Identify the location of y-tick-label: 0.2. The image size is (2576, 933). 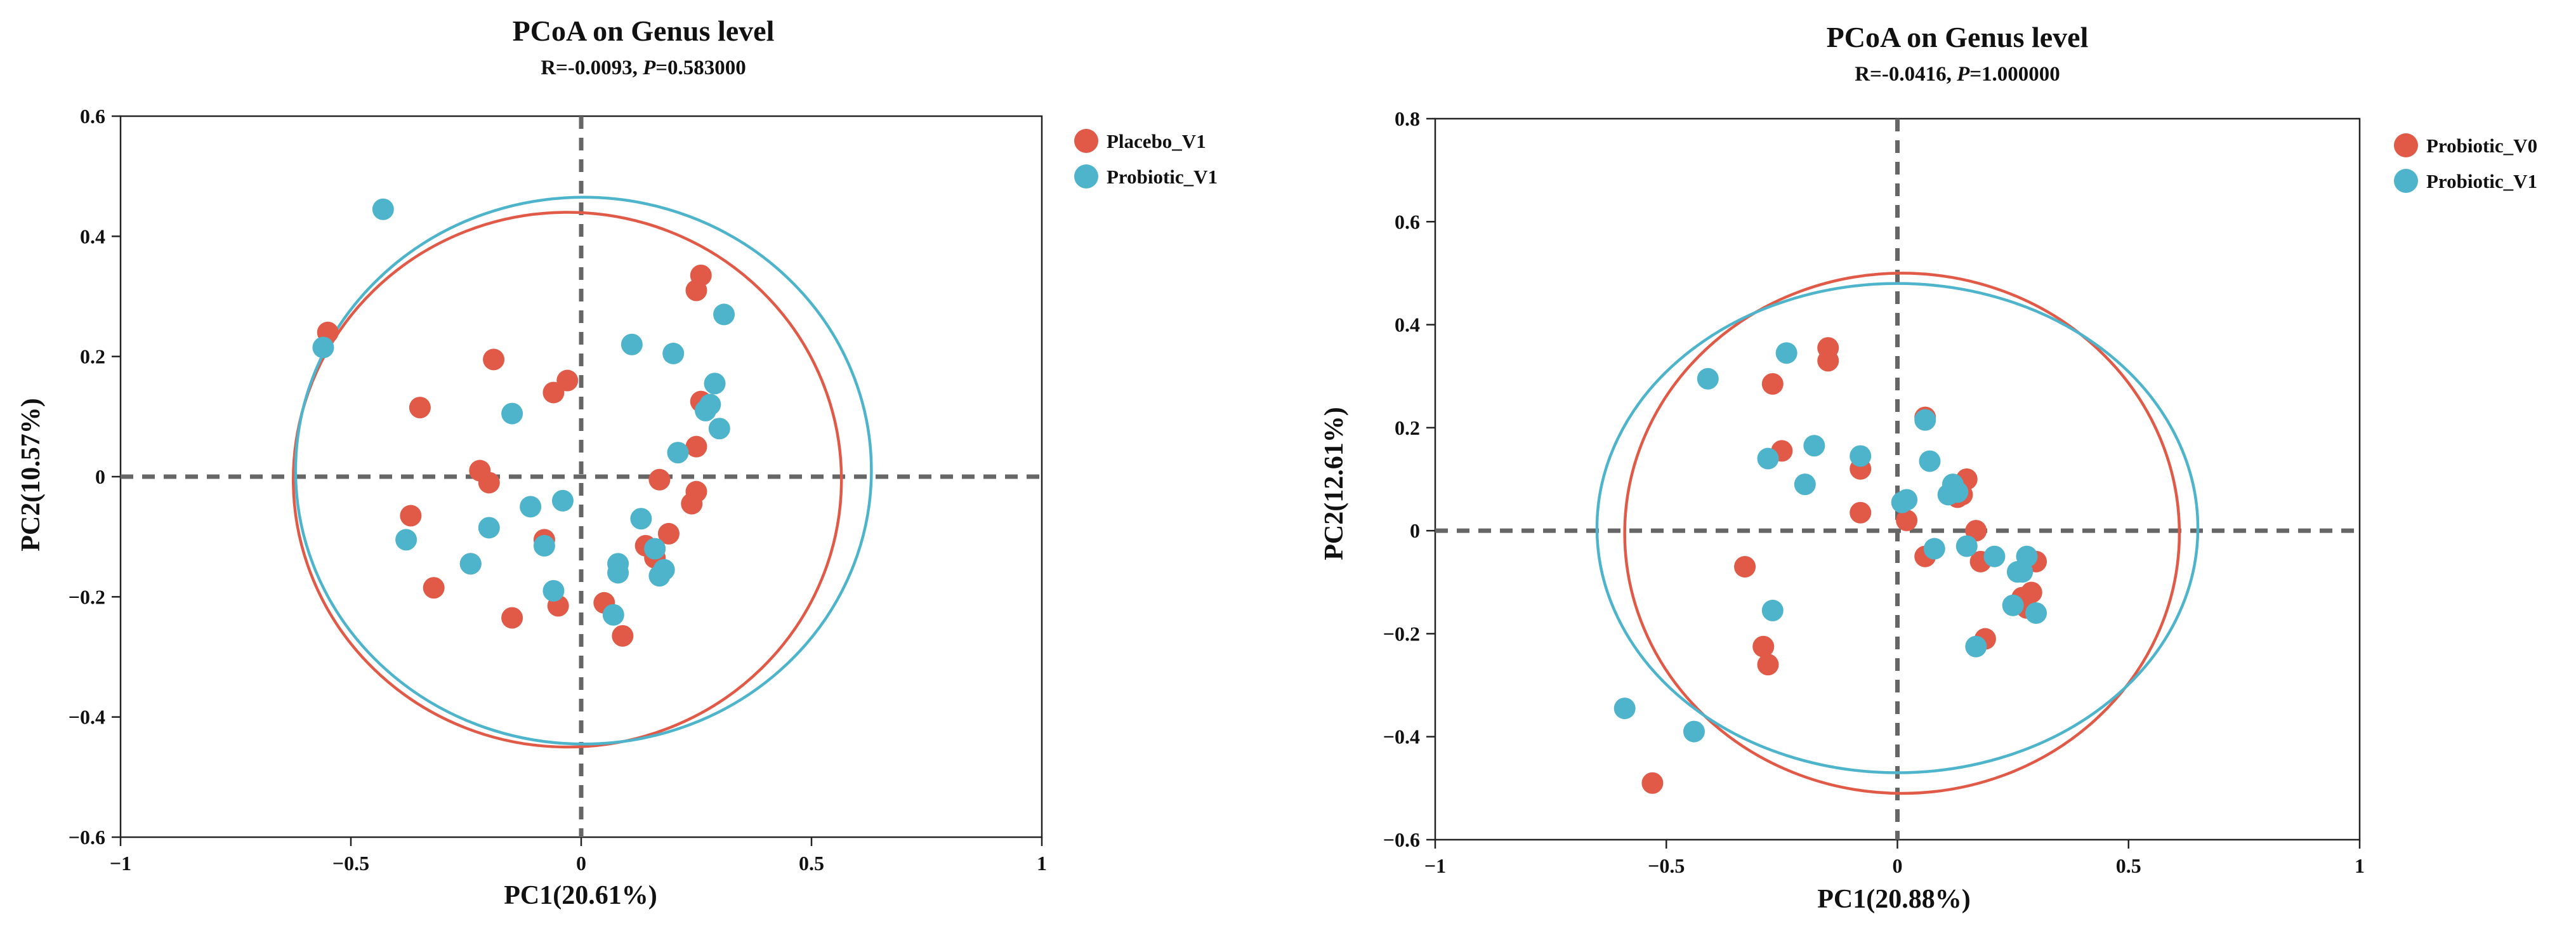
(92, 356).